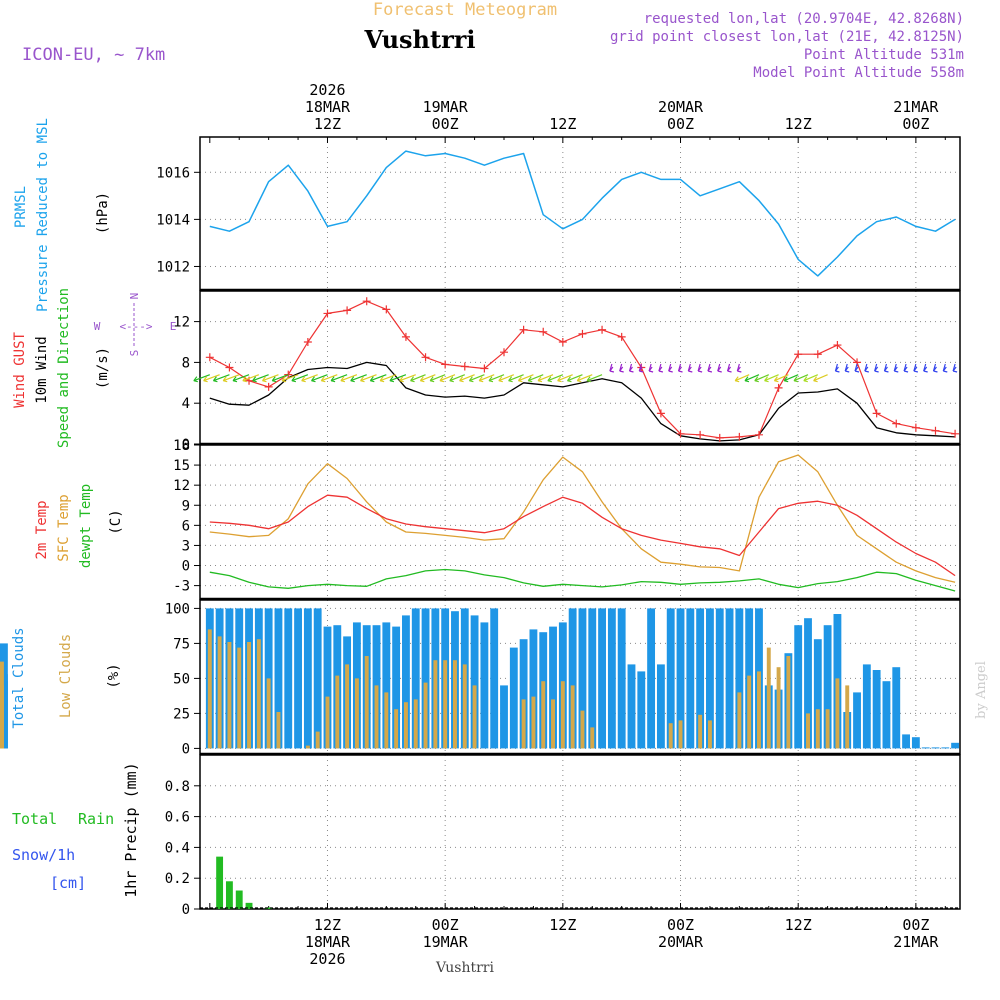 This screenshot has height=1000, width=1000. Describe the element at coordinates (680, 124) in the screenshot. I see `x-tick-label-top: 00Z` at that location.